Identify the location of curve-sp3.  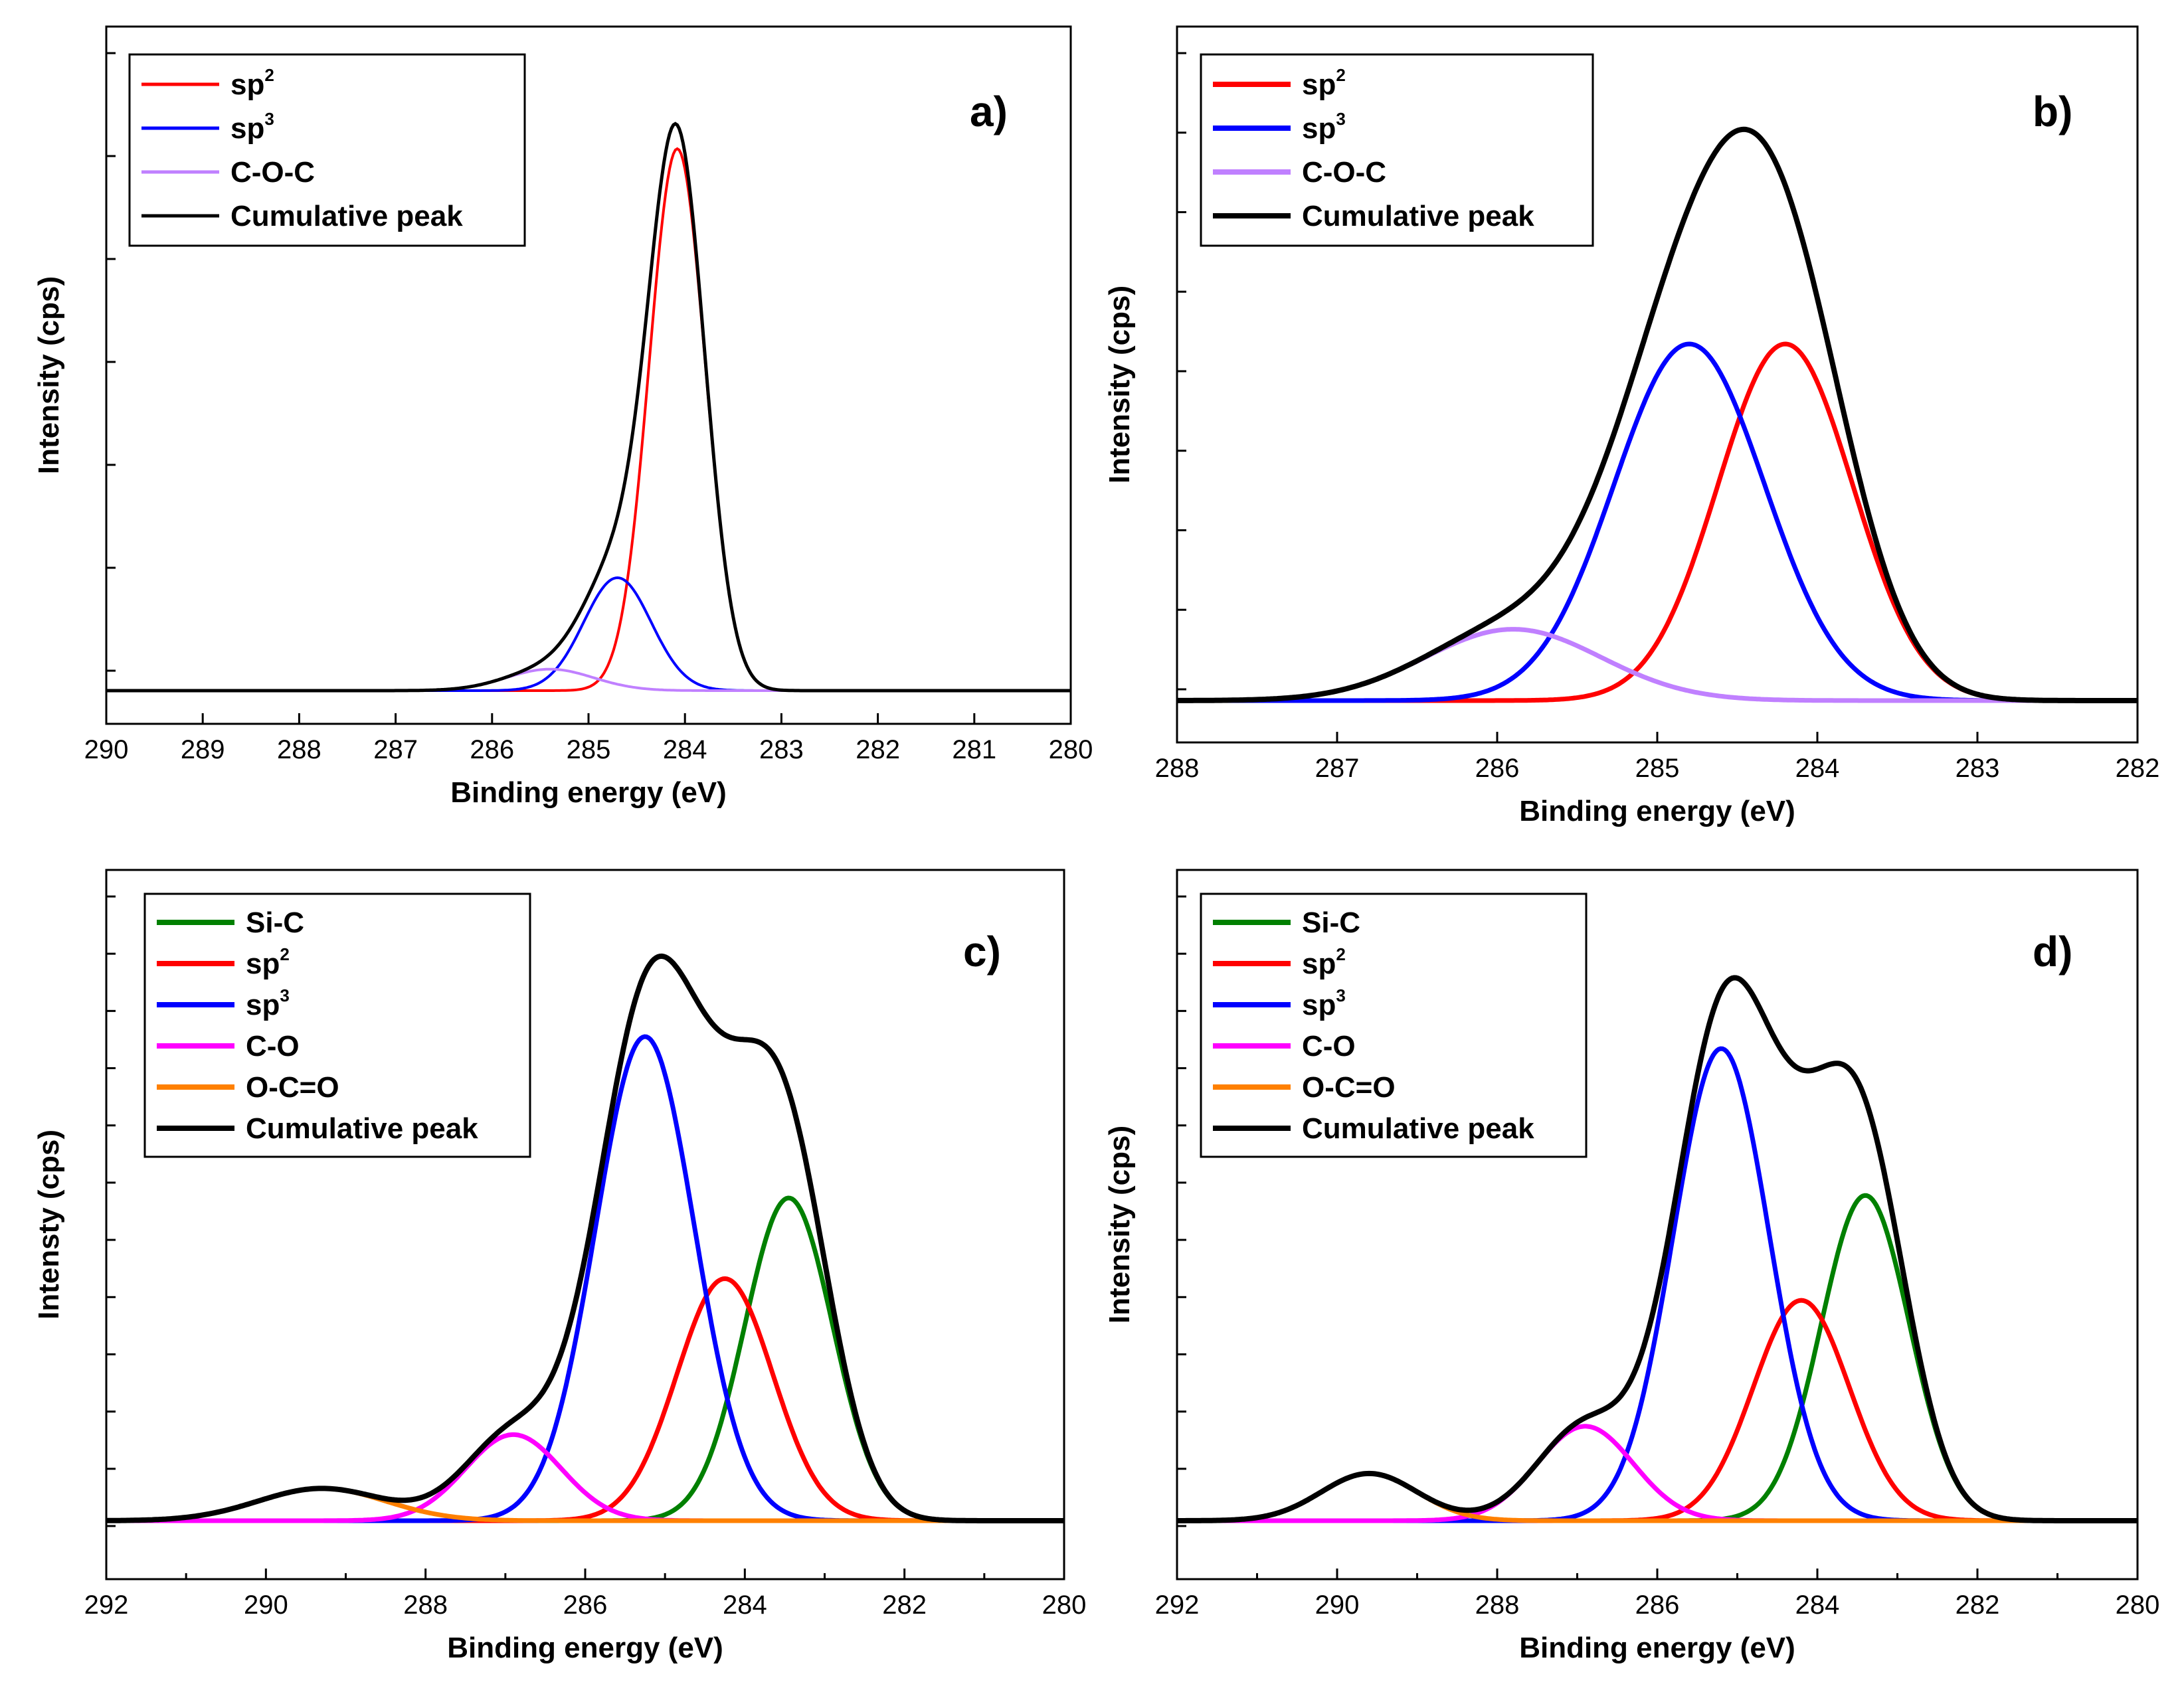
(1657, 522).